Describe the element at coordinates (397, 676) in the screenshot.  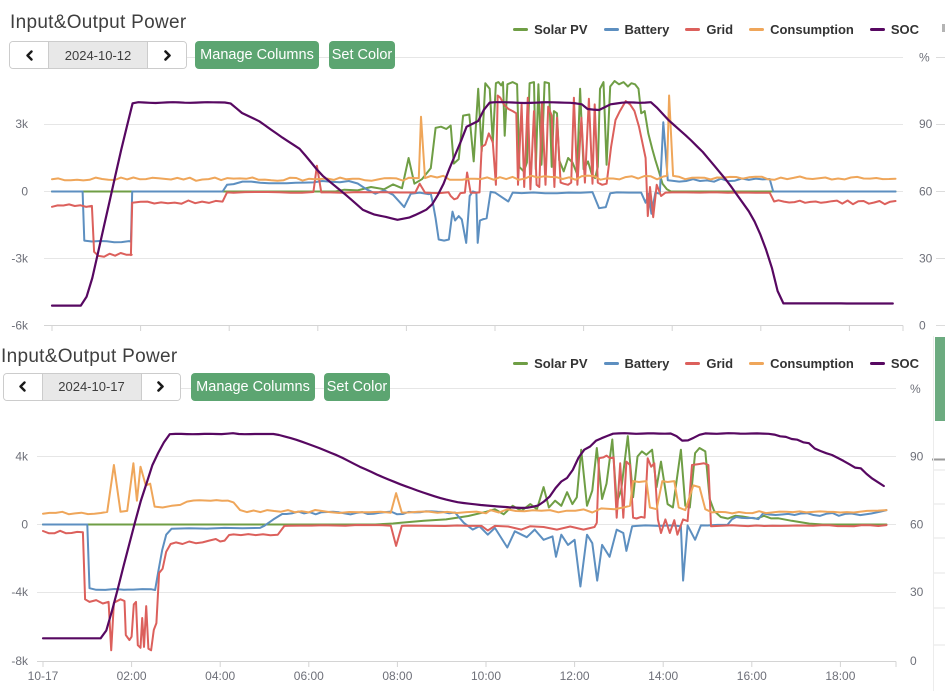
I see `svg-text: 08:00` at that location.